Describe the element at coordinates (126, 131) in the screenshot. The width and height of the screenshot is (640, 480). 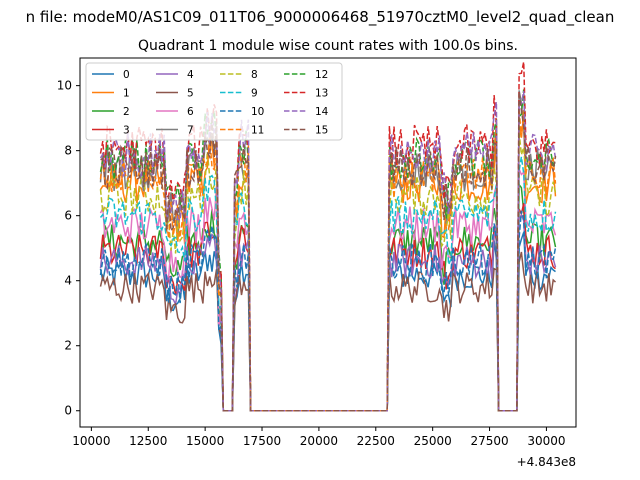
I see `legend-label: 3` at that location.